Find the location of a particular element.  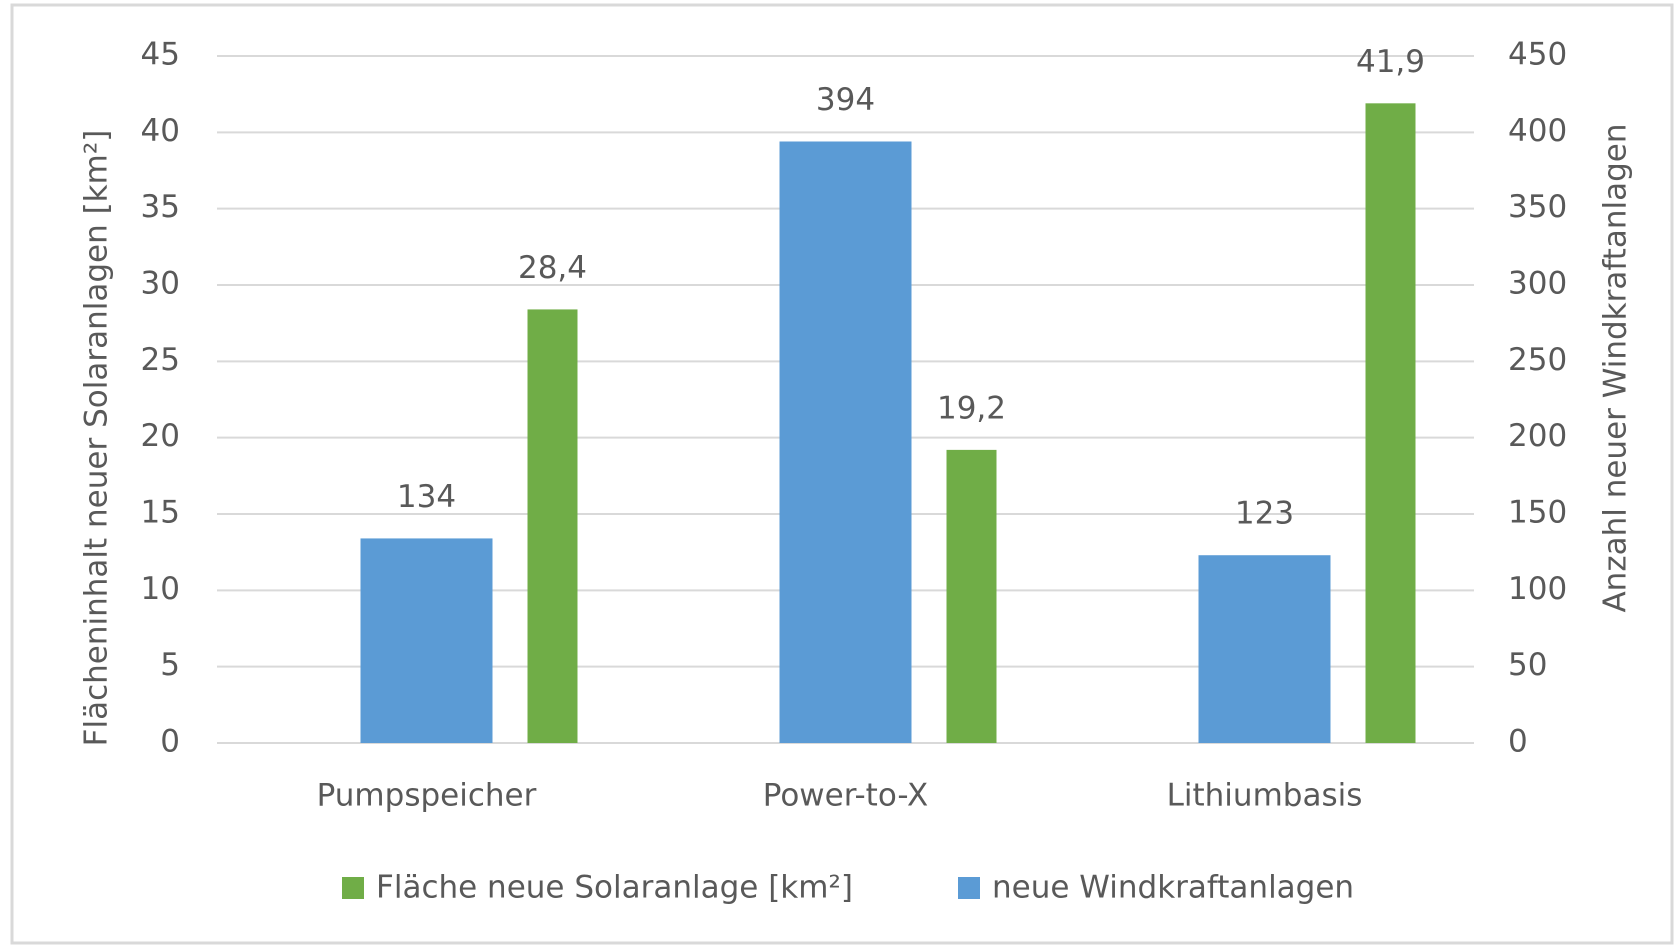

data-label: 123 is located at coordinates (1264, 514).